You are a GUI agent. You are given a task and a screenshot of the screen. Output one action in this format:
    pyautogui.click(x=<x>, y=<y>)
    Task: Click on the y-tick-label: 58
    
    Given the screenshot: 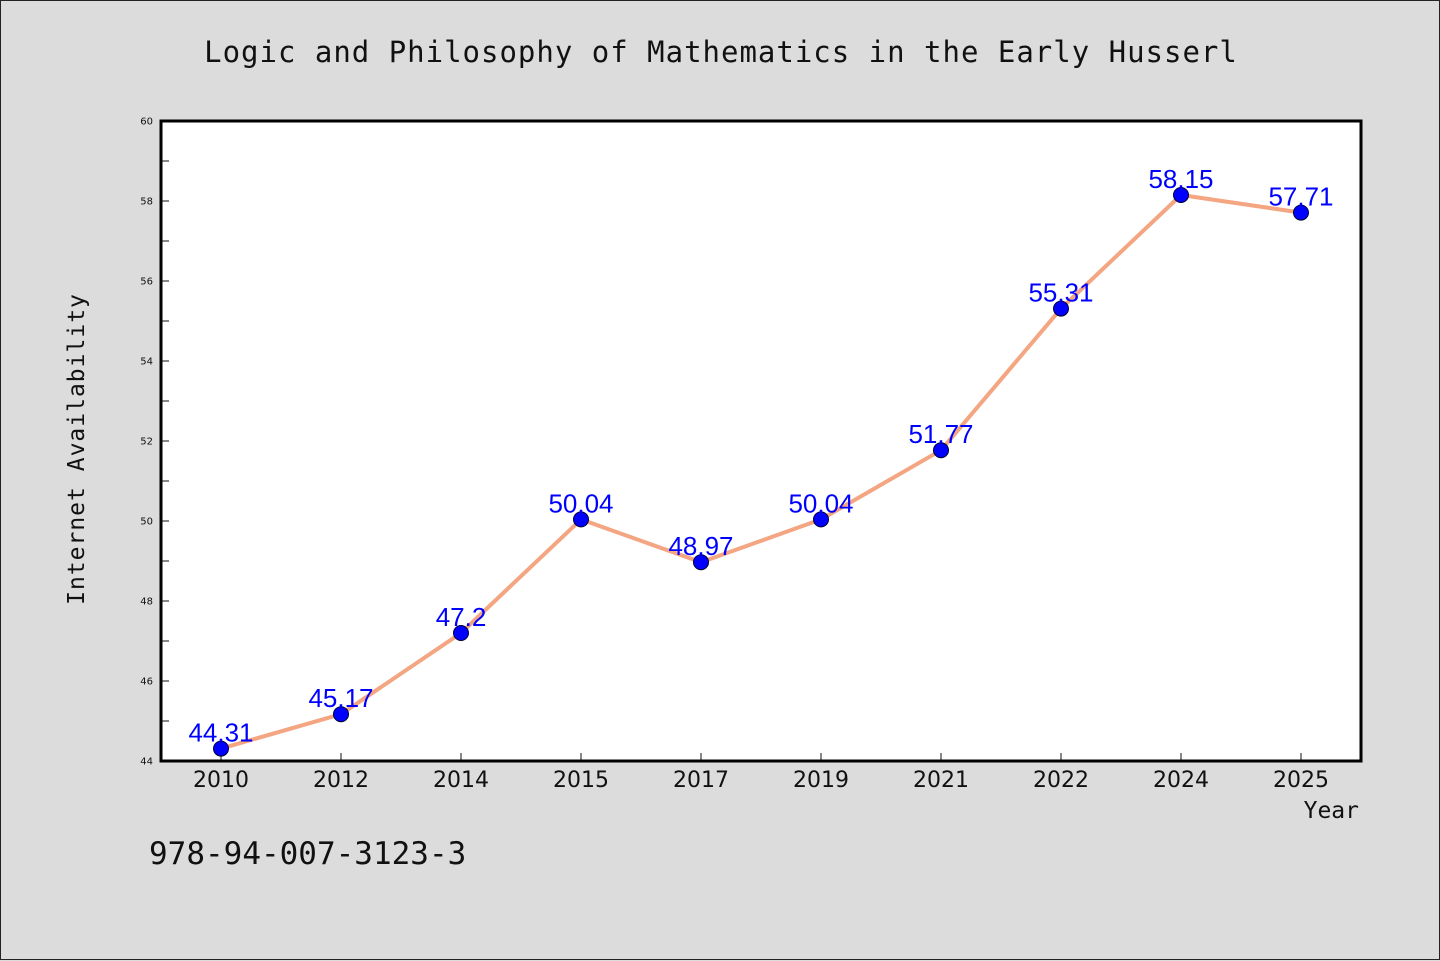 What is the action you would take?
    pyautogui.click(x=146, y=202)
    